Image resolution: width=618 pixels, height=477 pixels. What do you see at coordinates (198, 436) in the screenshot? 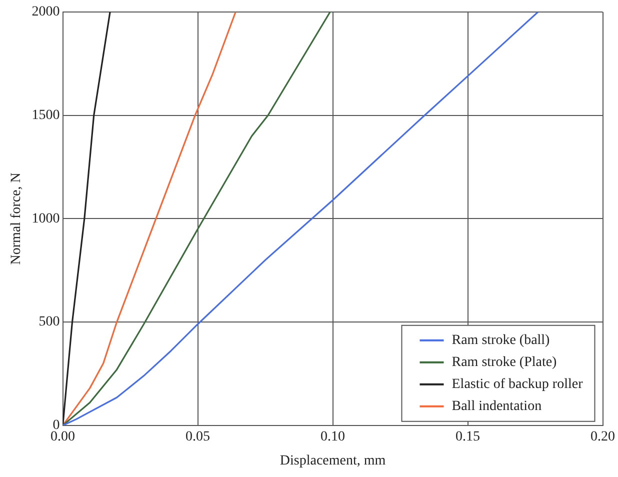
I see `x-tick-label: 0.05` at bounding box center [198, 436].